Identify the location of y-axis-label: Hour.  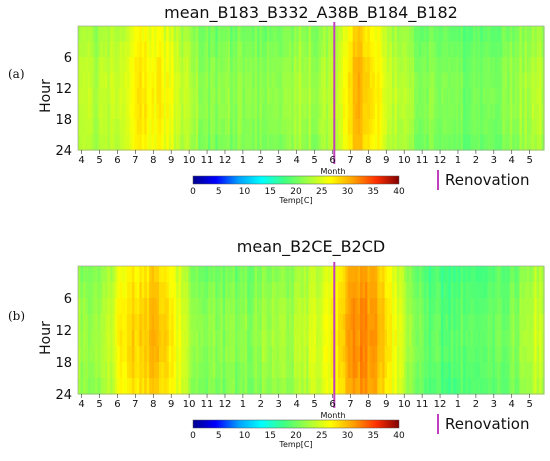
(46, 338).